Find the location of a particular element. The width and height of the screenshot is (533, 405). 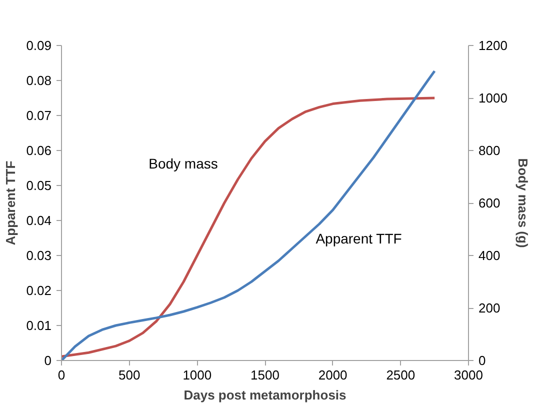

x-tick-label: 1000 is located at coordinates (197, 375).